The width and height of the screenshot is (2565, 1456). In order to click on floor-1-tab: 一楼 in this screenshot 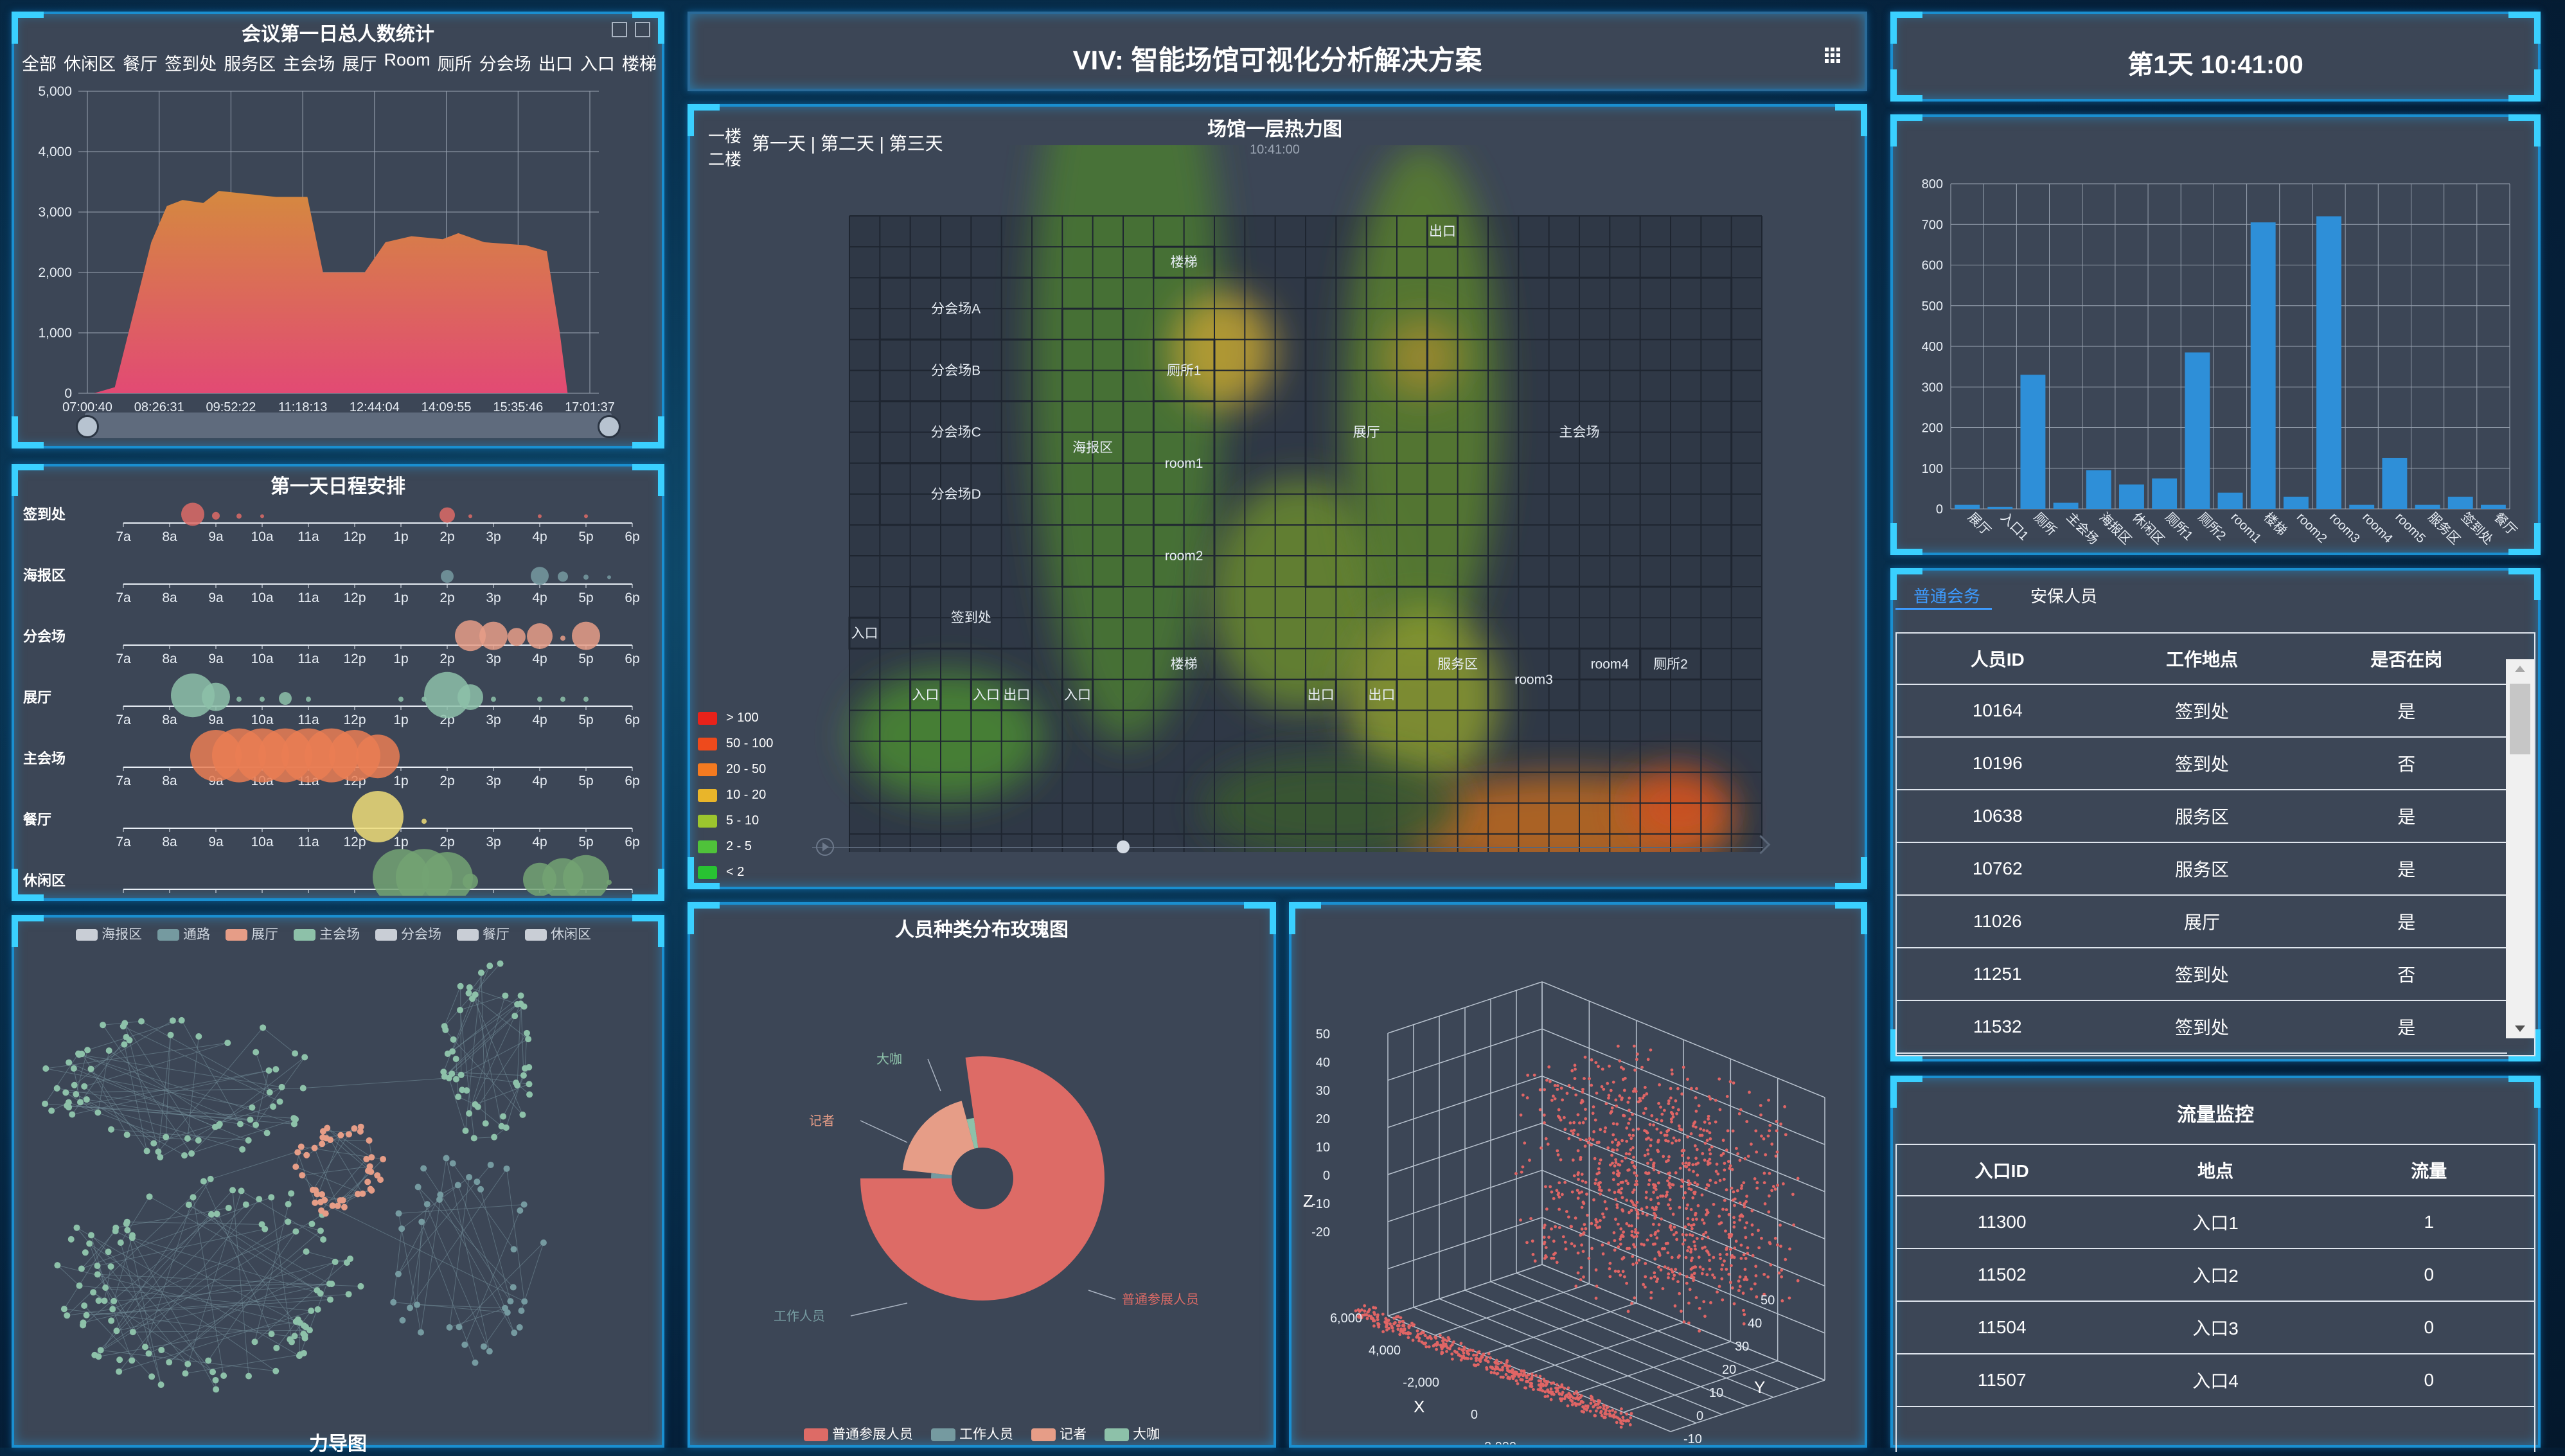, I will do `click(724, 135)`.